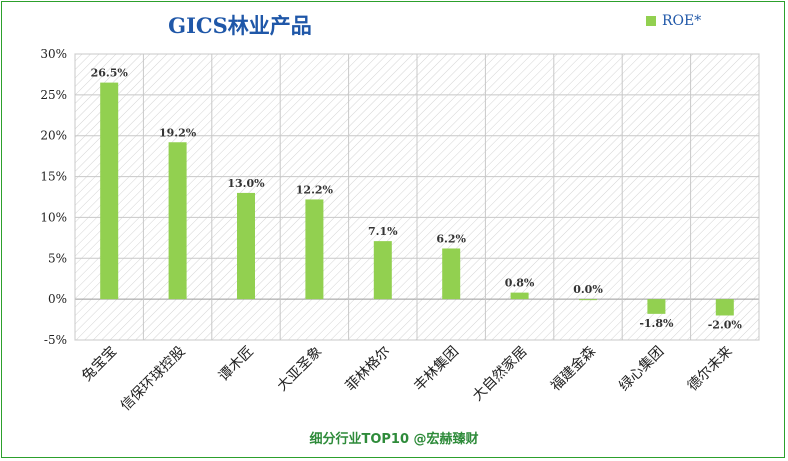 The height and width of the screenshot is (461, 788). What do you see at coordinates (383, 231) in the screenshot?
I see `data-label: 7.1%` at bounding box center [383, 231].